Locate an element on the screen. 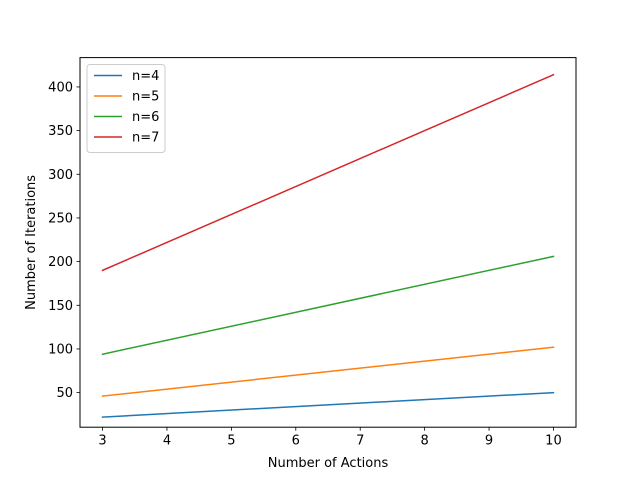  x-tick-label: 4 is located at coordinates (167, 441).